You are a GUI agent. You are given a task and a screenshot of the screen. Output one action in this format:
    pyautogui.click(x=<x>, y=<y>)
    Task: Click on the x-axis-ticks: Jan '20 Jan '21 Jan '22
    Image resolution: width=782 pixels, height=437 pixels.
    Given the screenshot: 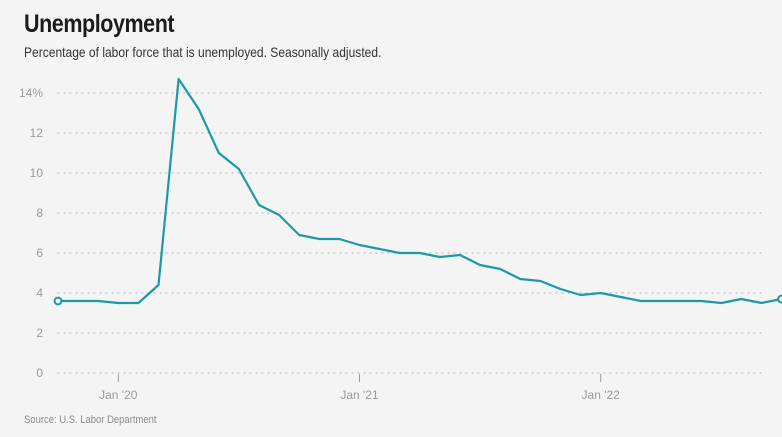 What is the action you would take?
    pyautogui.click(x=359, y=388)
    